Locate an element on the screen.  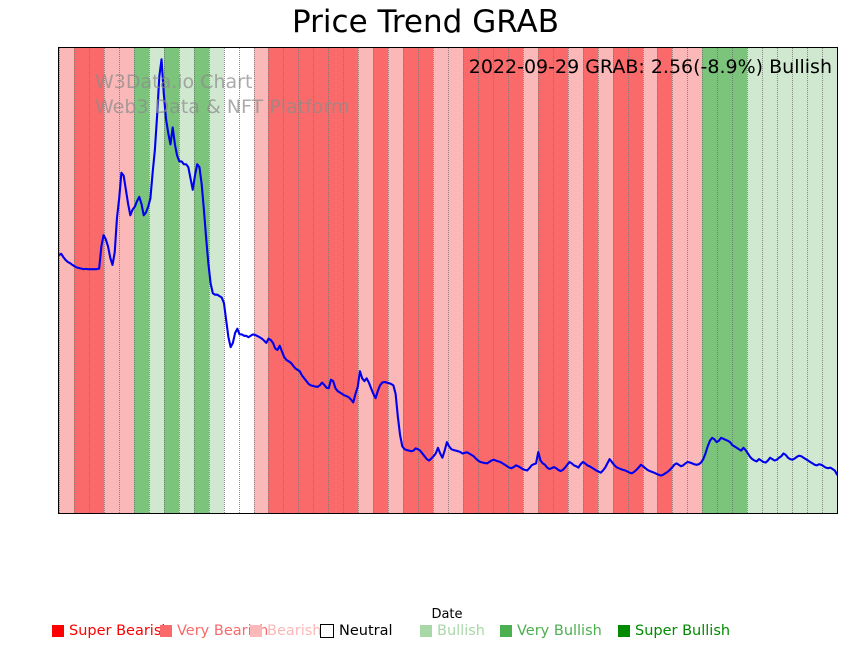
legend-item-super-bullish: Super Bullish is located at coordinates (674, 631).